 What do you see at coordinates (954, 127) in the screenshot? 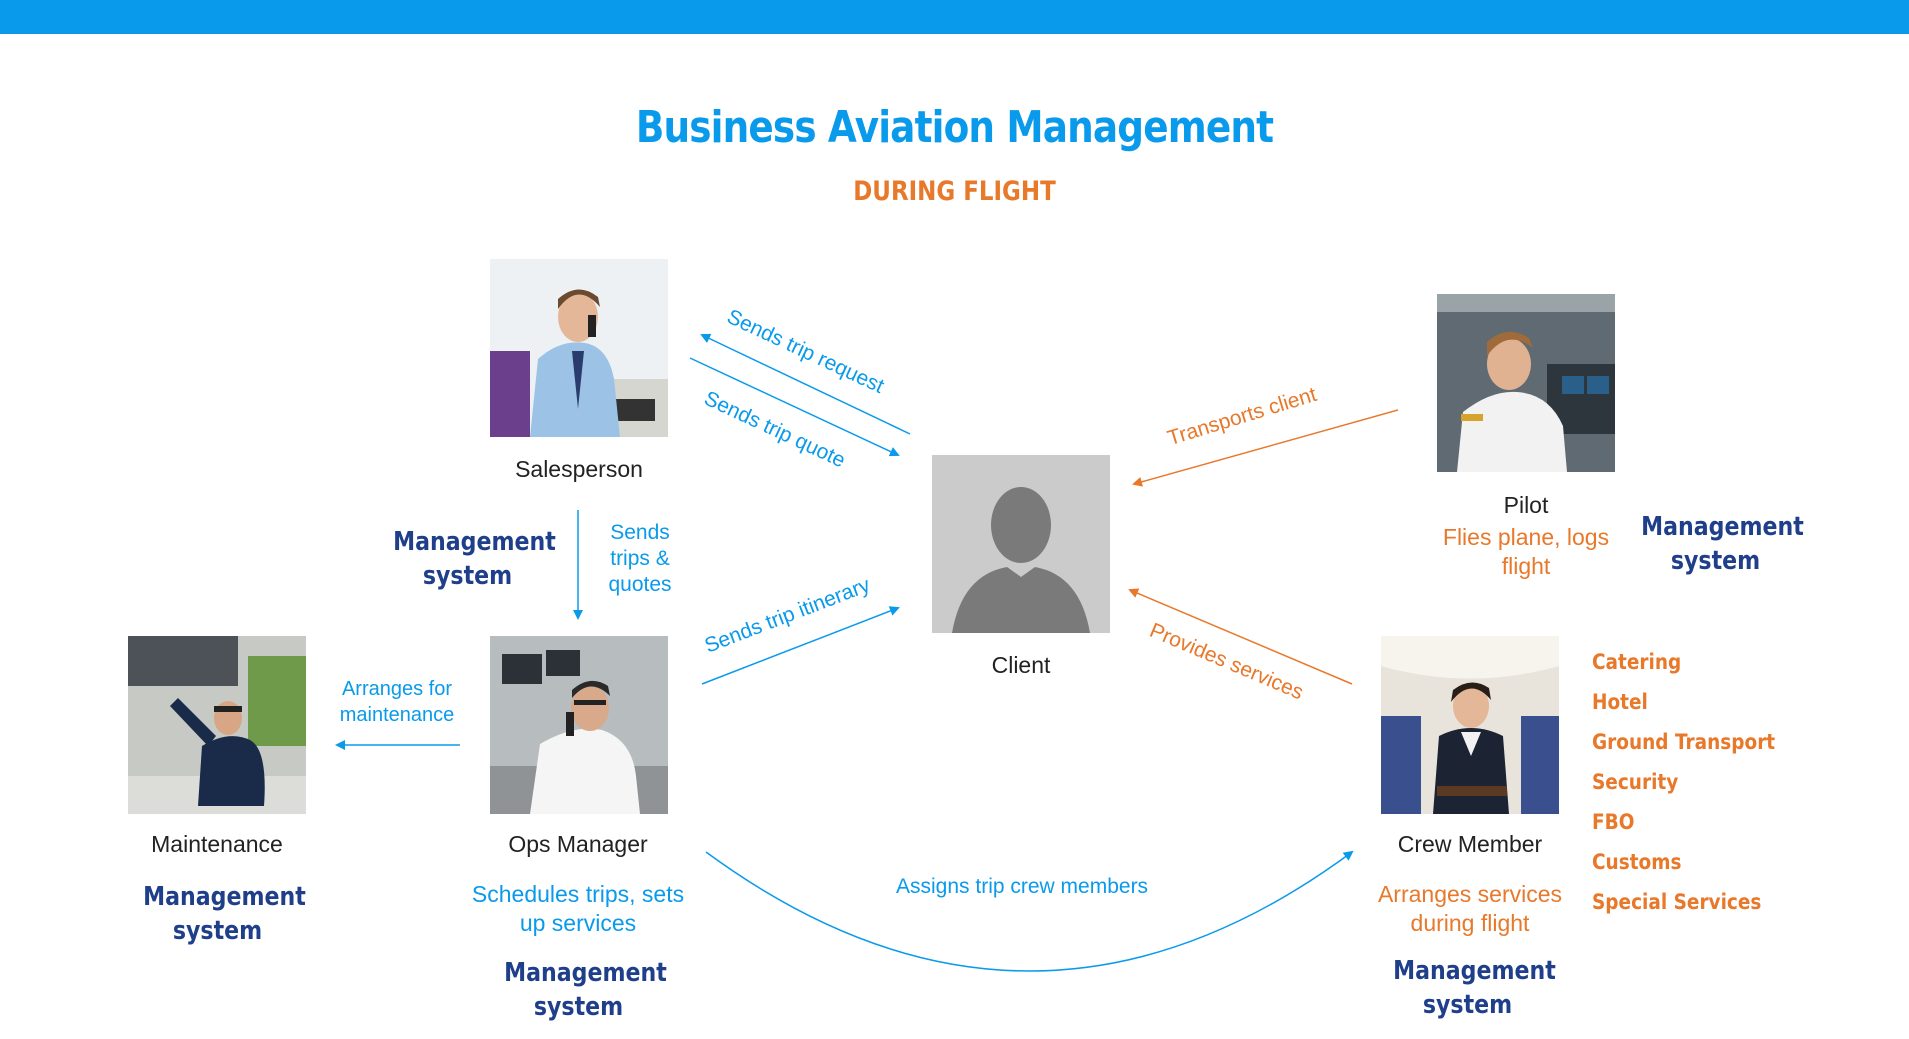
I see `page-title: Business Aviation Management` at bounding box center [954, 127].